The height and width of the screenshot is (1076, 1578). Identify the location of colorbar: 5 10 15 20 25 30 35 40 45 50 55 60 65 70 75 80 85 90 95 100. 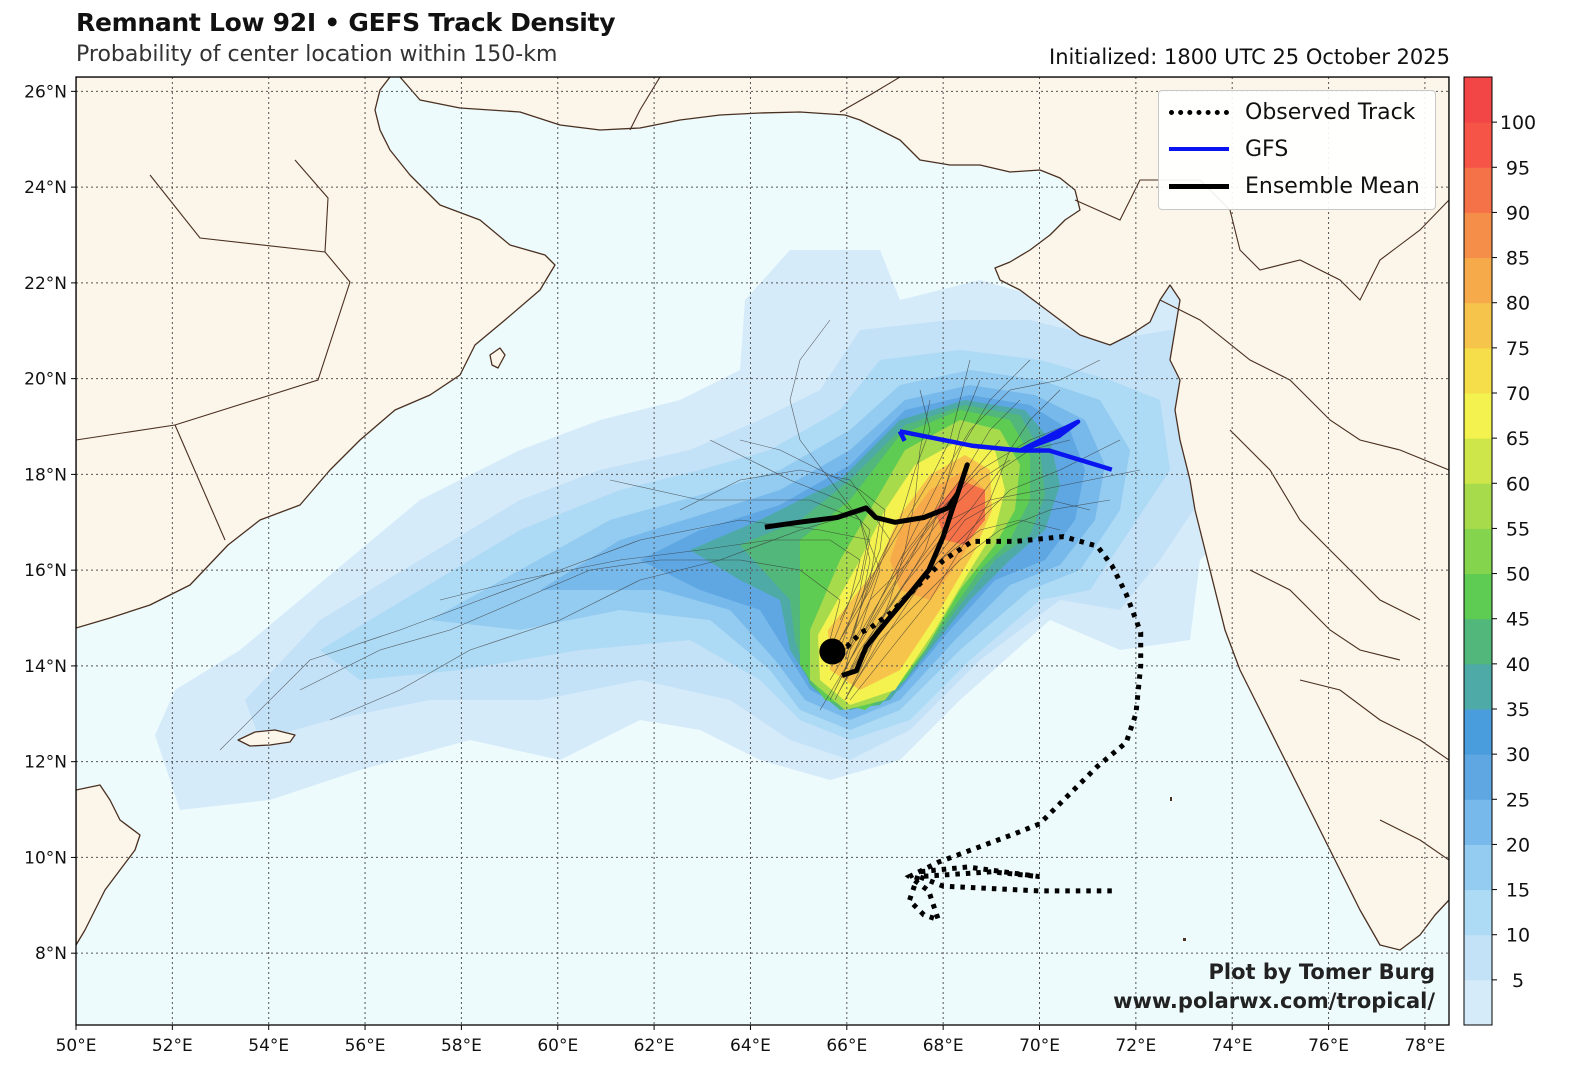
(1499, 551).